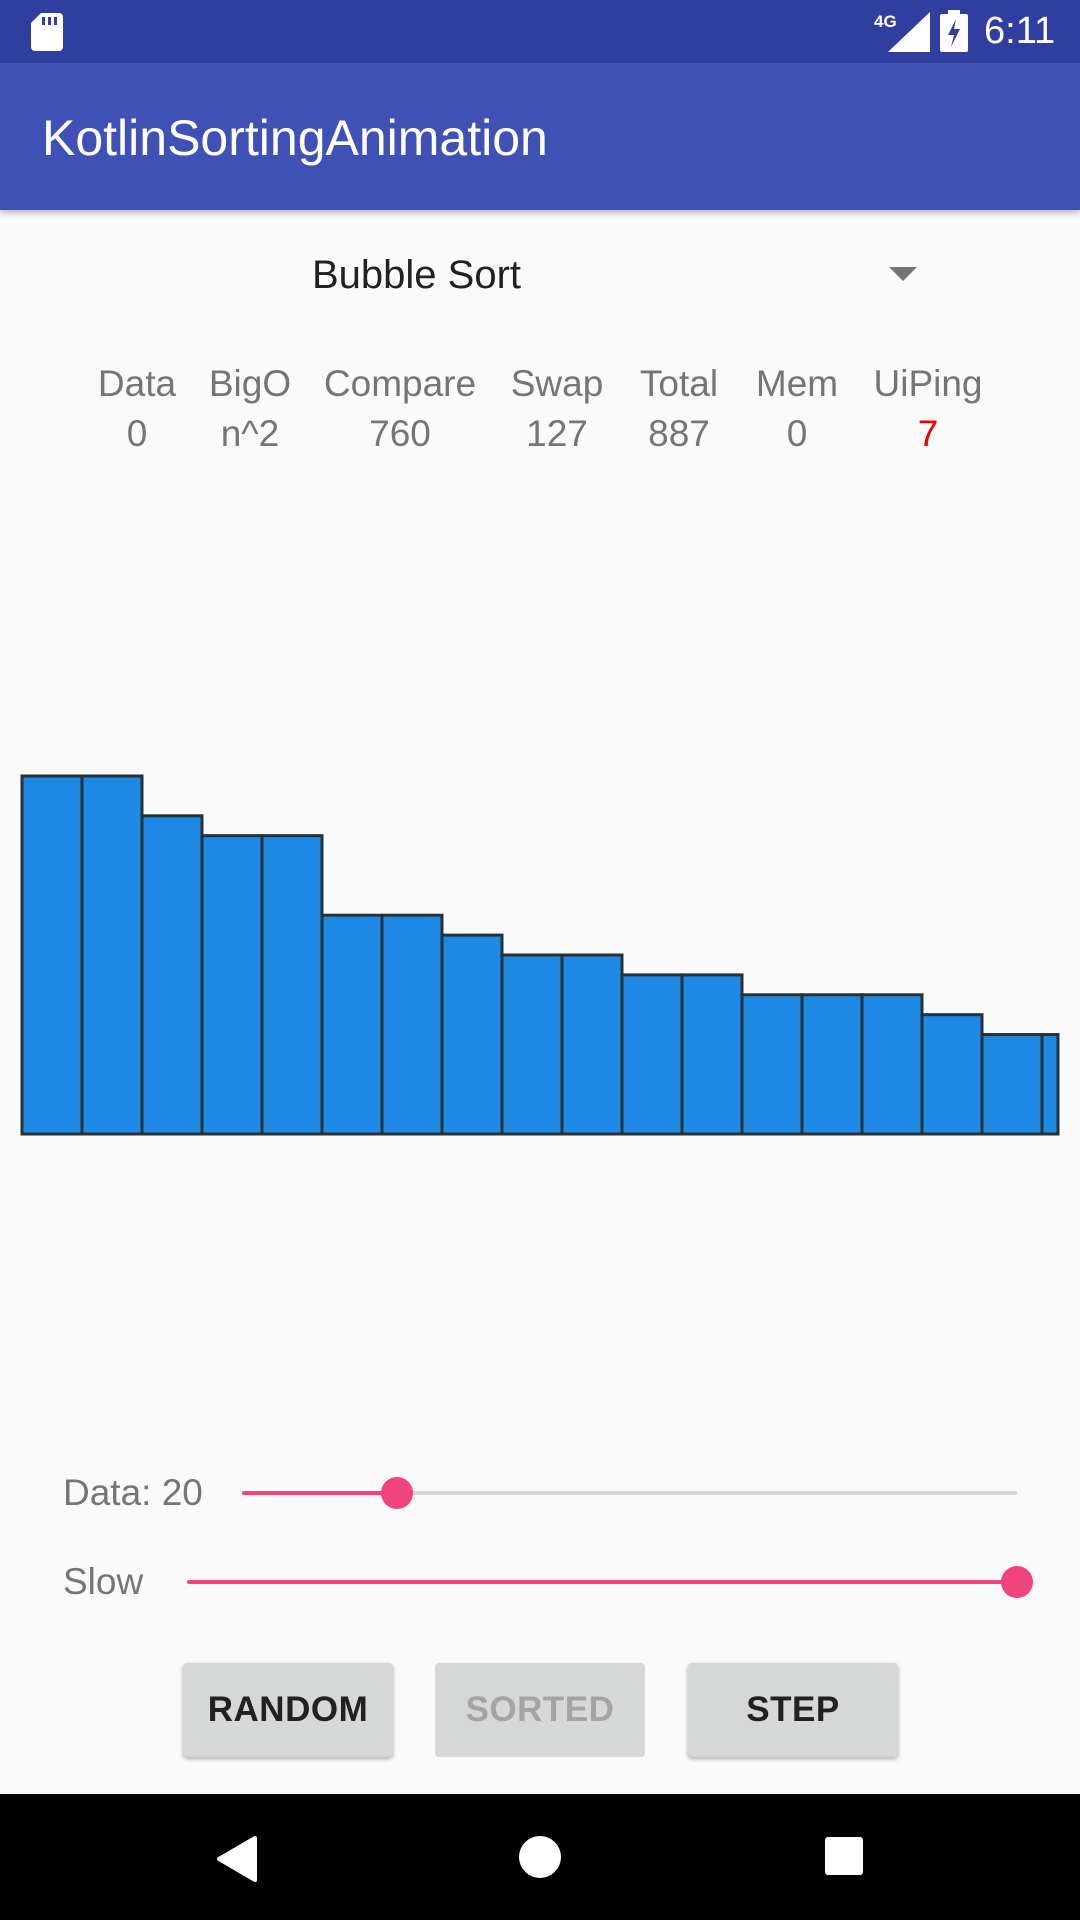 This screenshot has width=1080, height=1920. Describe the element at coordinates (557, 408) in the screenshot. I see `stat-swap: Swap 127` at that location.